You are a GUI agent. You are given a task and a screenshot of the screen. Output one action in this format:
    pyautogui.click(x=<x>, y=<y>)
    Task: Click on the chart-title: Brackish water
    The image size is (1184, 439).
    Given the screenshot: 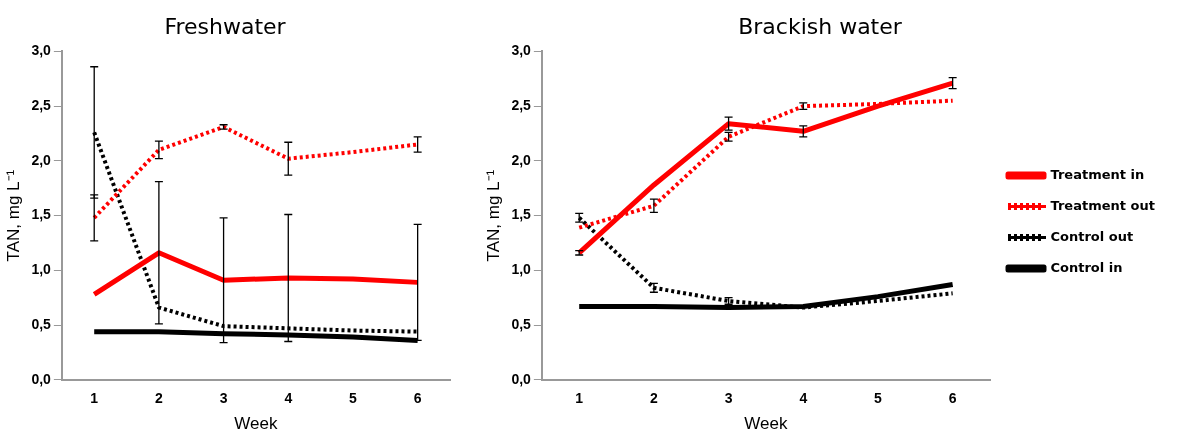 What is the action you would take?
    pyautogui.click(x=820, y=26)
    